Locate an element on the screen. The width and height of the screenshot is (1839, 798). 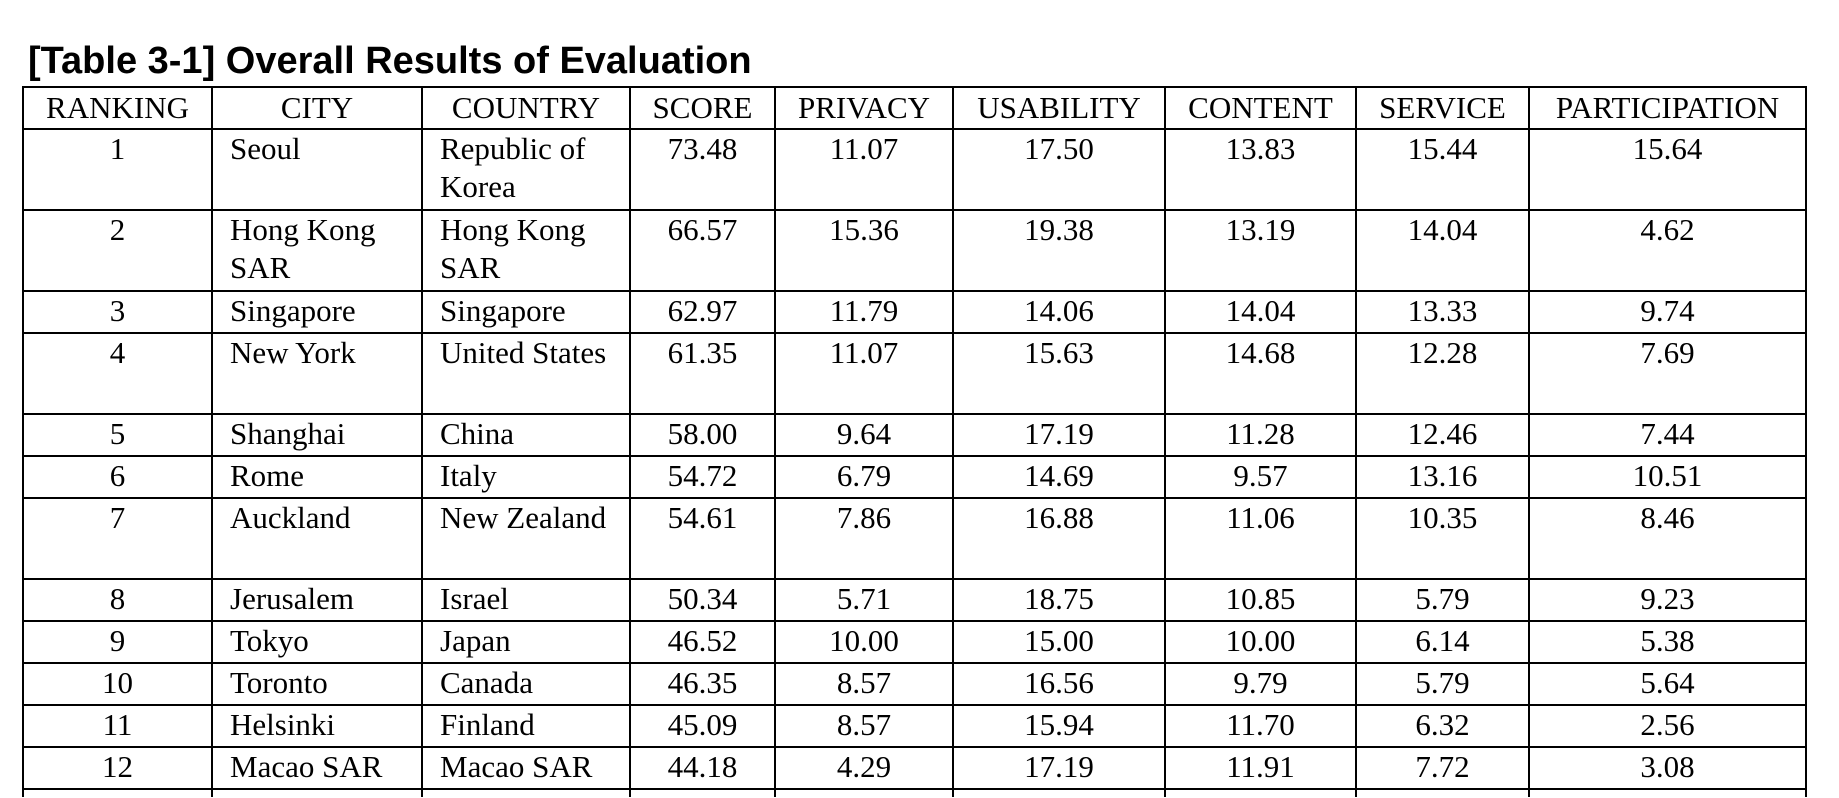
cell-ranking: 12 is located at coordinates (117, 768).